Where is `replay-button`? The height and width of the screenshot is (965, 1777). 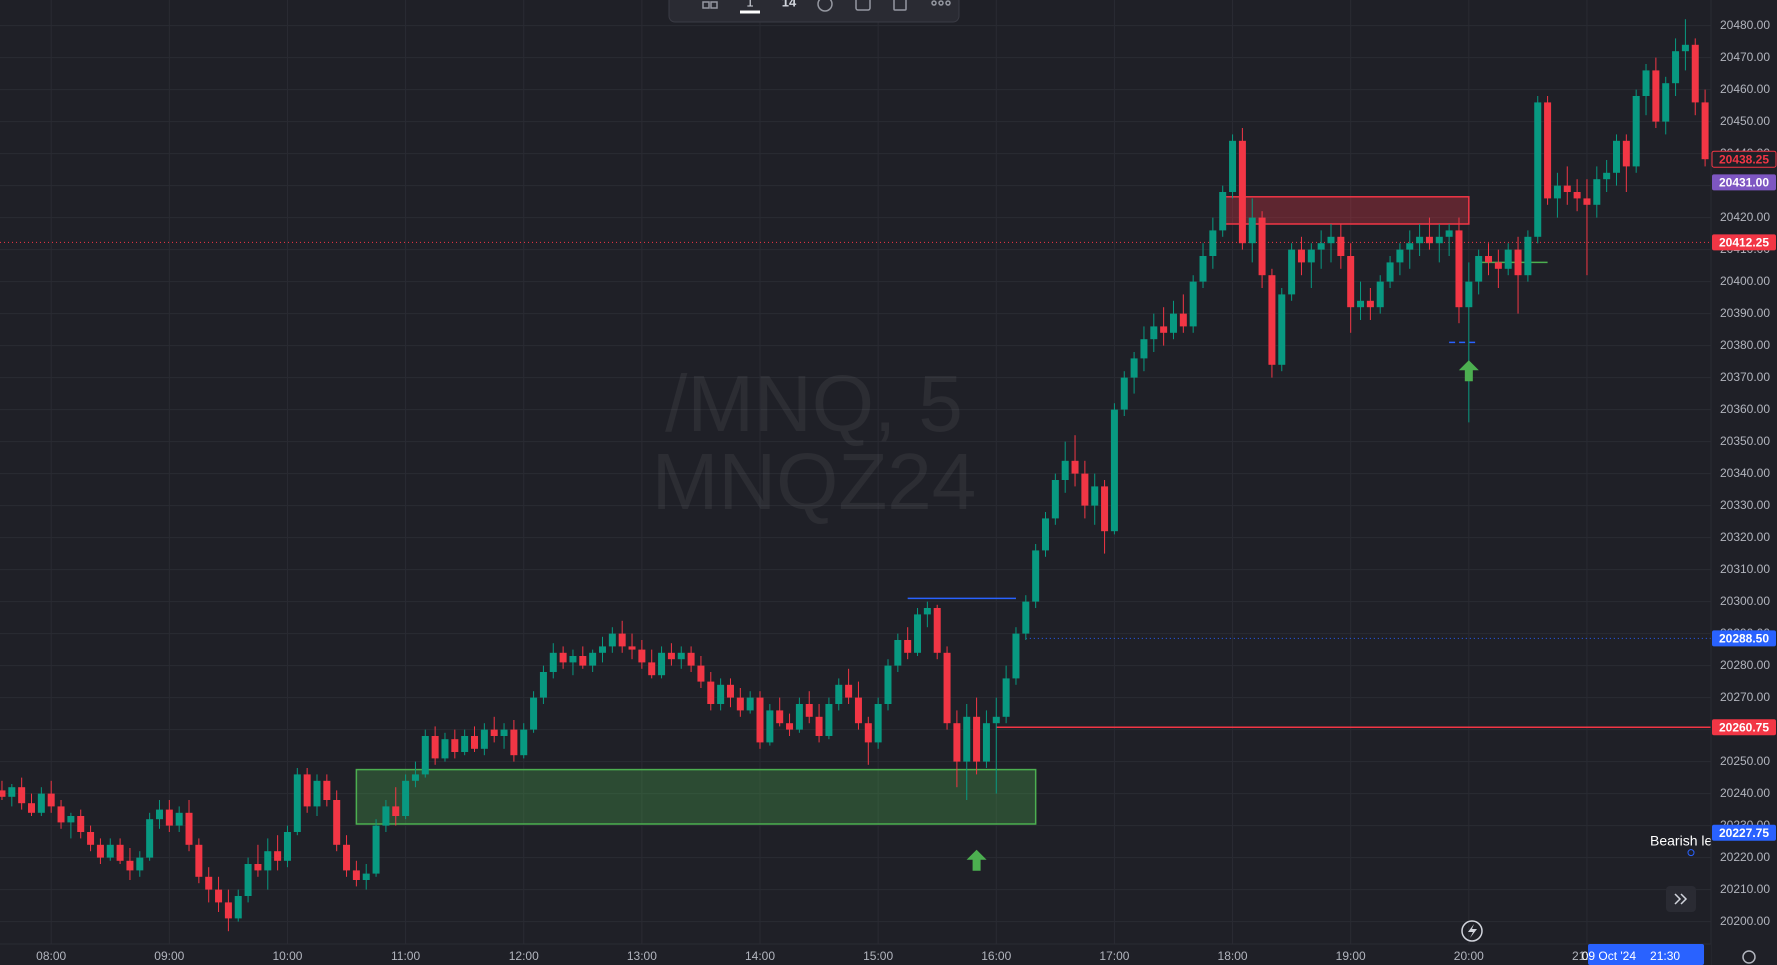
replay-button is located at coordinates (1472, 931).